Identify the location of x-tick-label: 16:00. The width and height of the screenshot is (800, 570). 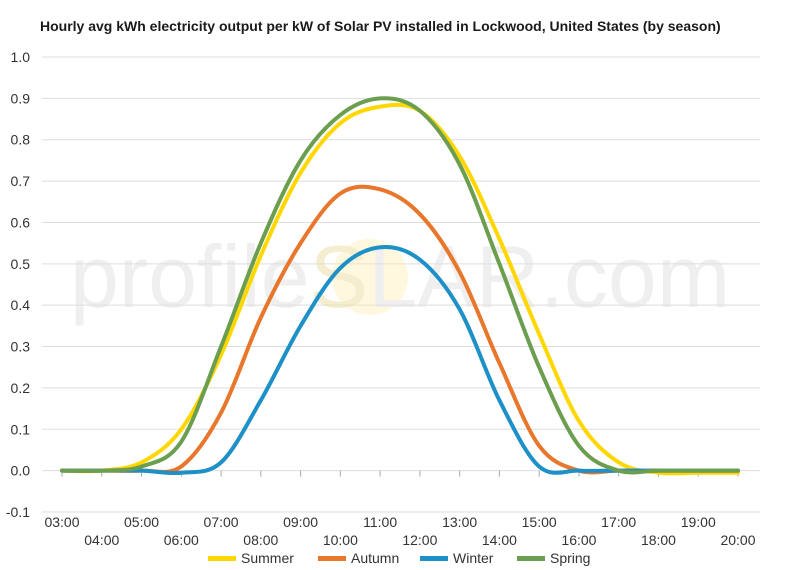
(578, 540).